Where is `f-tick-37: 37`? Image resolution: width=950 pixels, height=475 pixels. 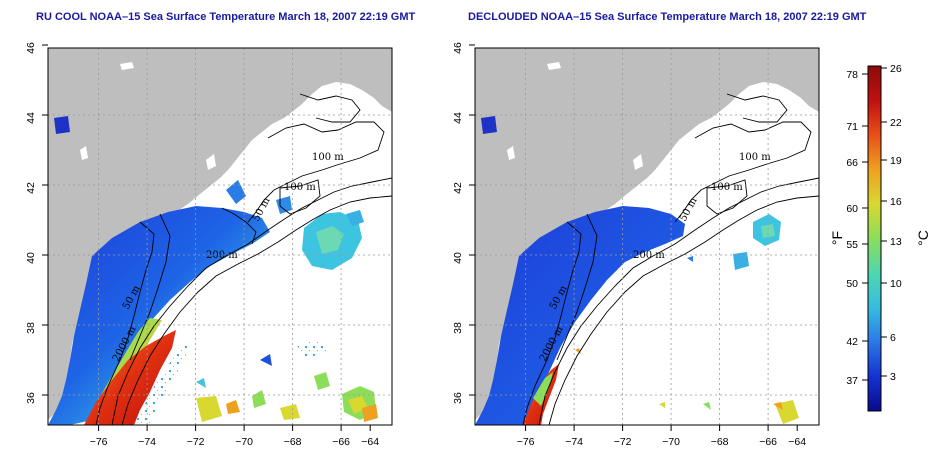 f-tick-37: 37 is located at coordinates (852, 381).